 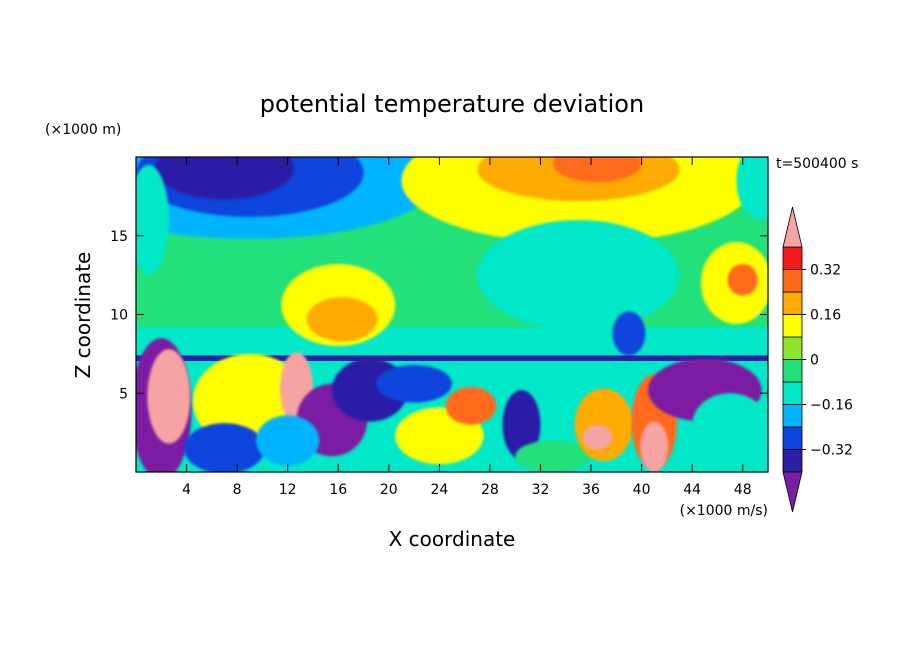 I want to click on x-tick-label: 12, so click(x=288, y=490).